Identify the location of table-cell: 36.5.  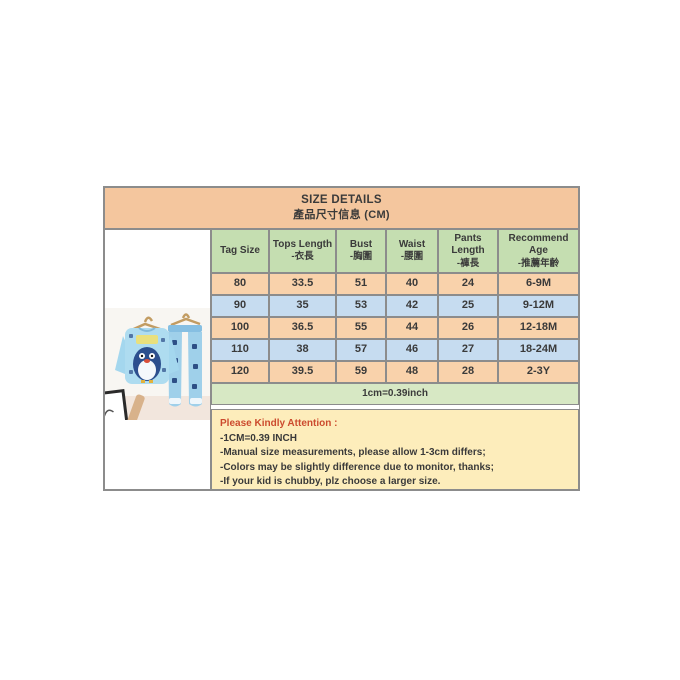
(302, 328).